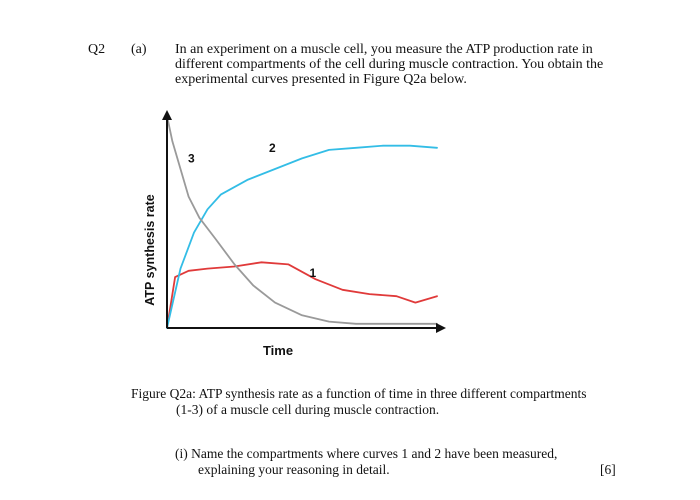 This screenshot has width=700, height=500. What do you see at coordinates (272, 148) in the screenshot?
I see `curve-label-2: 2` at bounding box center [272, 148].